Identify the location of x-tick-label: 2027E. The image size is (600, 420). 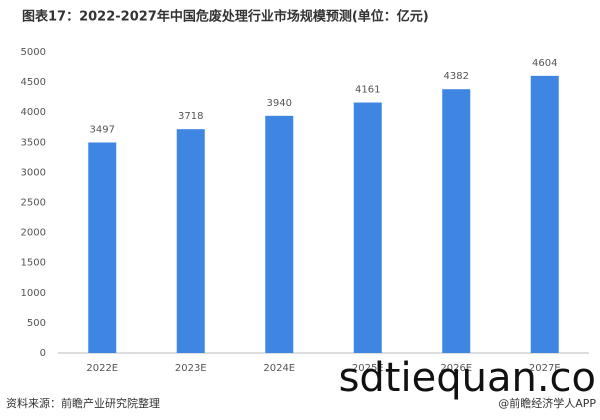
(545, 368).